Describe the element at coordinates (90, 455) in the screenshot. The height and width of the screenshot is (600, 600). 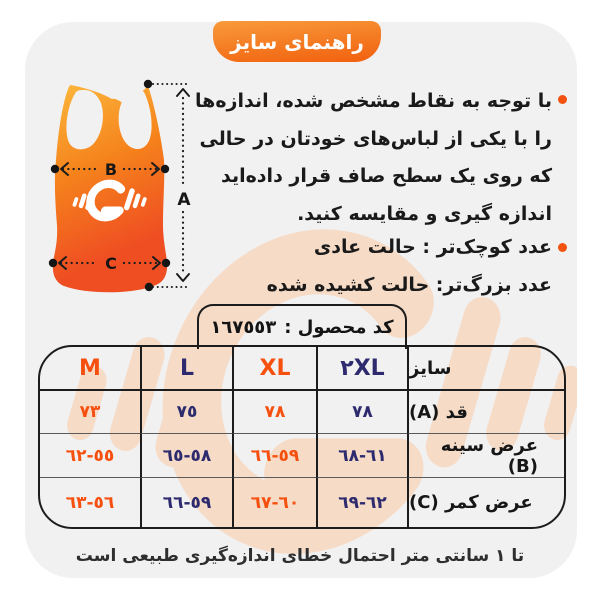
I see `cell-chest-m: ٥٥-٦٢` at that location.